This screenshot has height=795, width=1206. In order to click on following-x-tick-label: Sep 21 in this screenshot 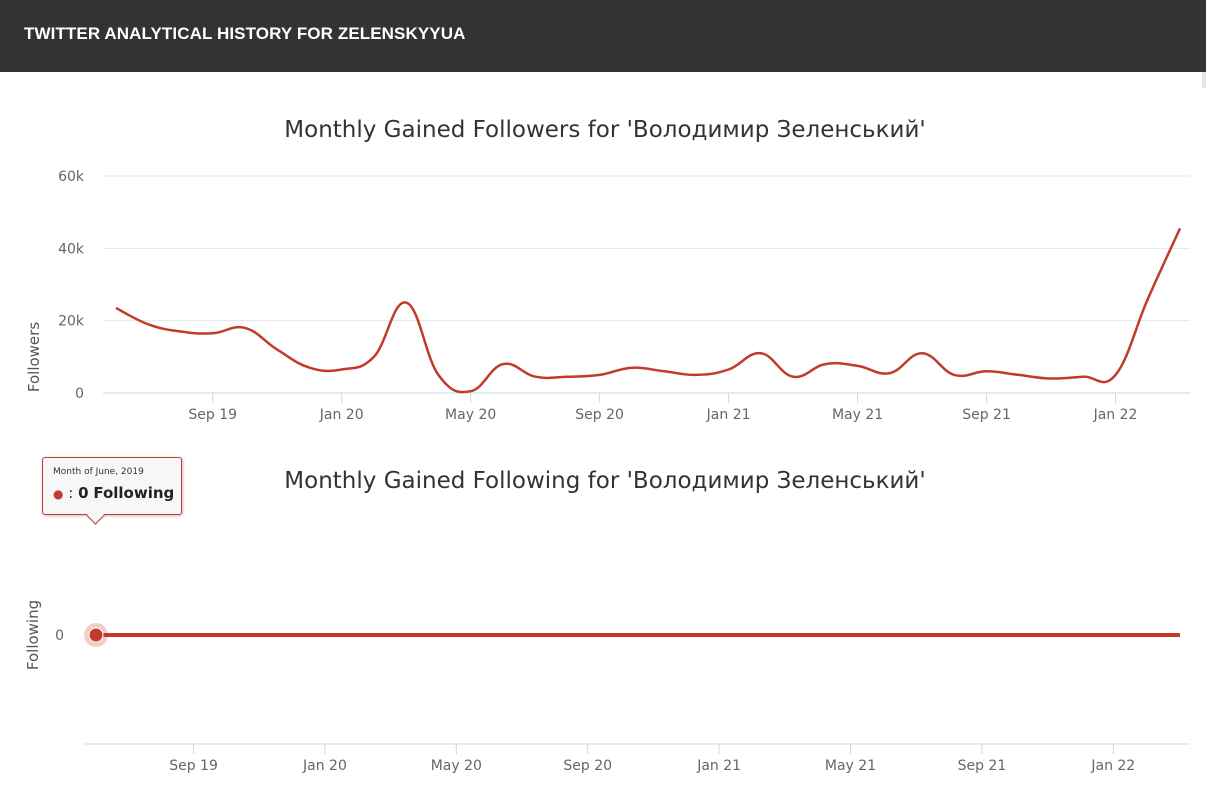, I will do `click(982, 766)`.